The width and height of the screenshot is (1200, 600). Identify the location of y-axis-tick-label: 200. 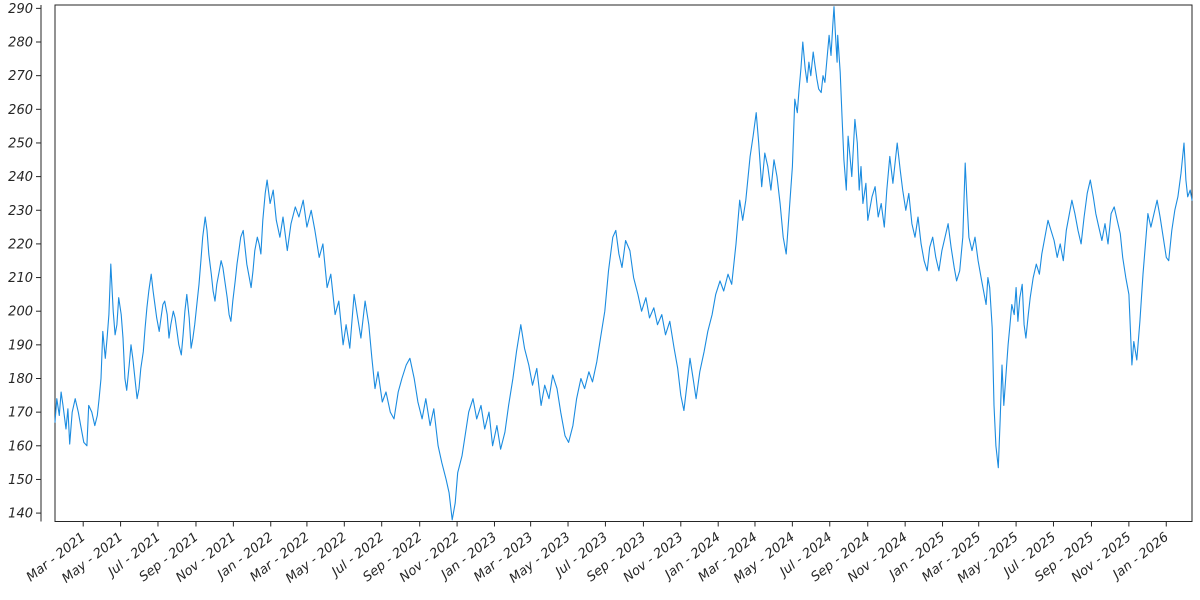
(20, 312).